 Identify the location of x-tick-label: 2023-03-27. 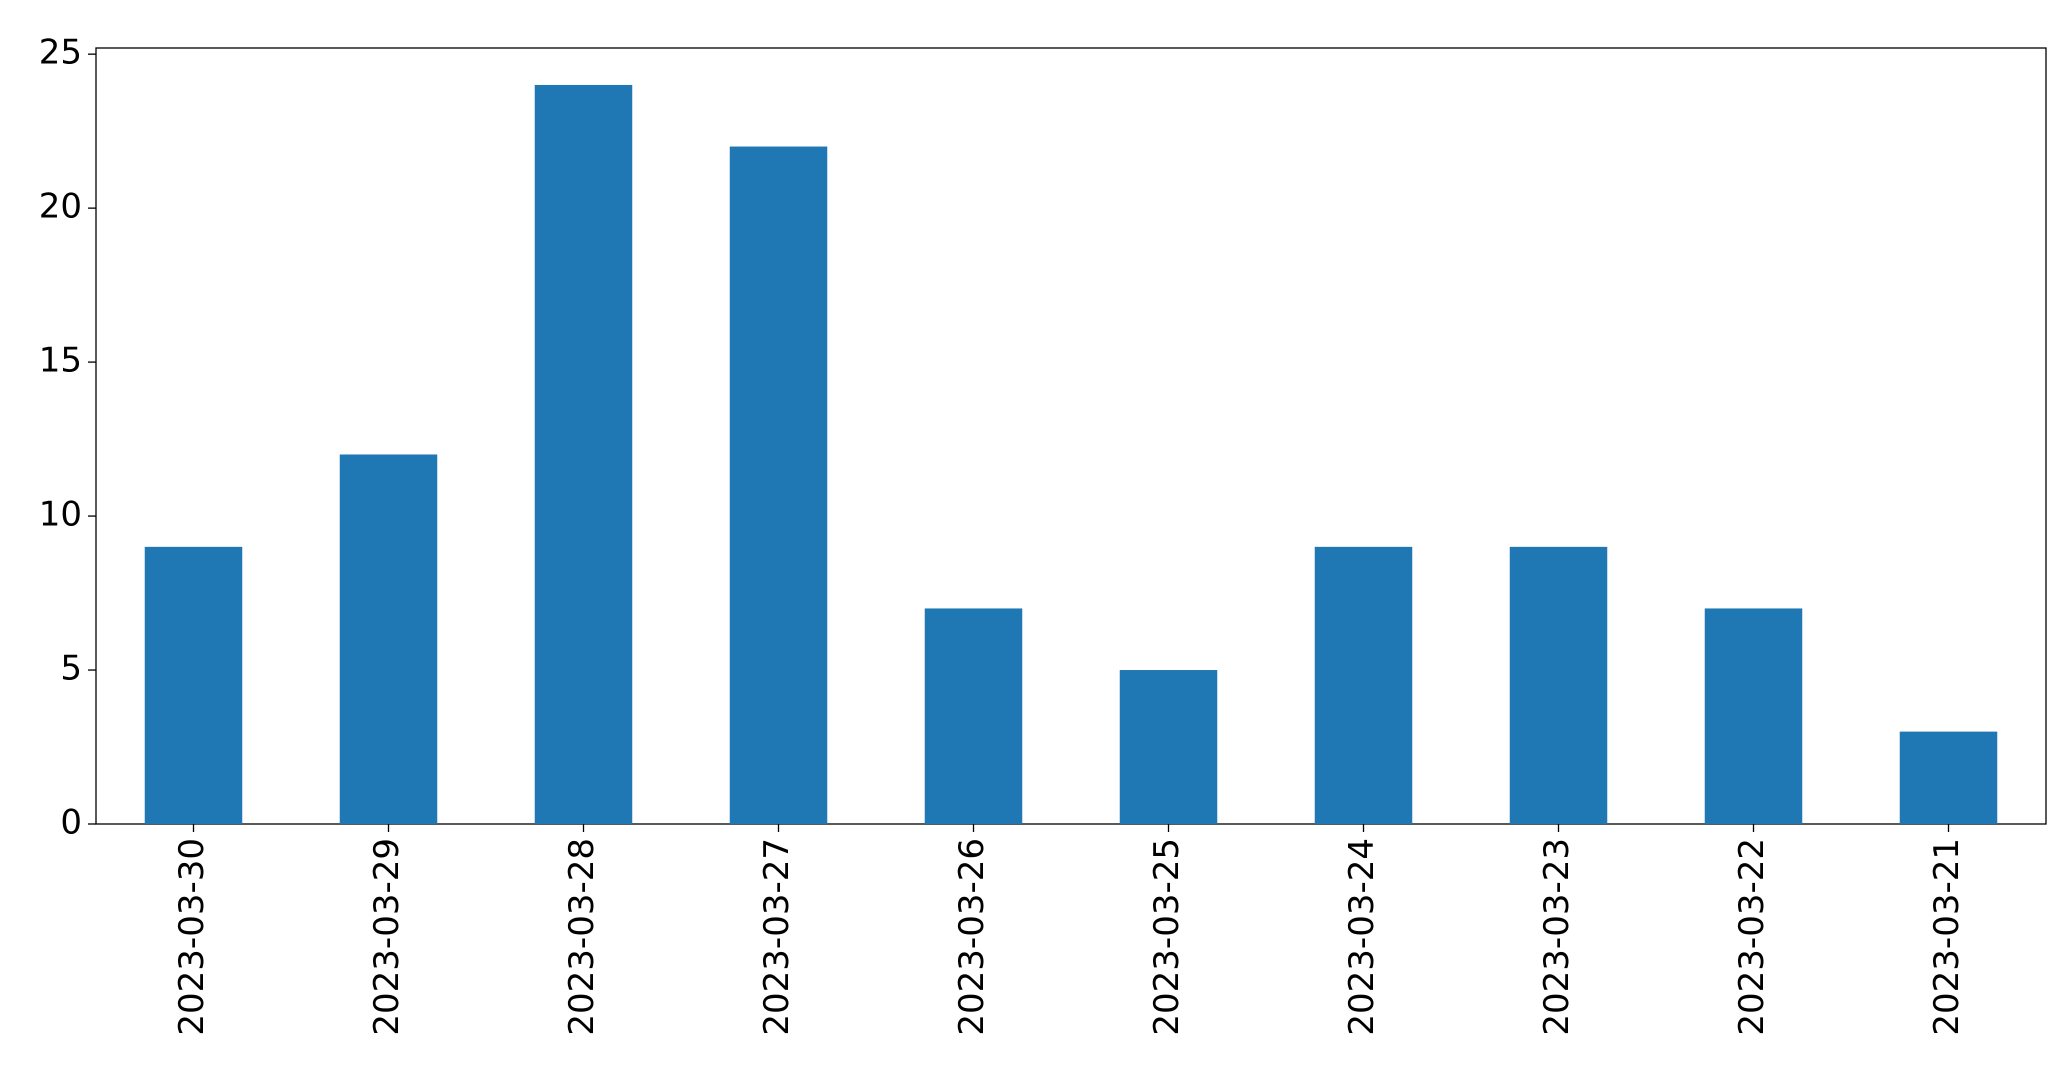
(777, 937).